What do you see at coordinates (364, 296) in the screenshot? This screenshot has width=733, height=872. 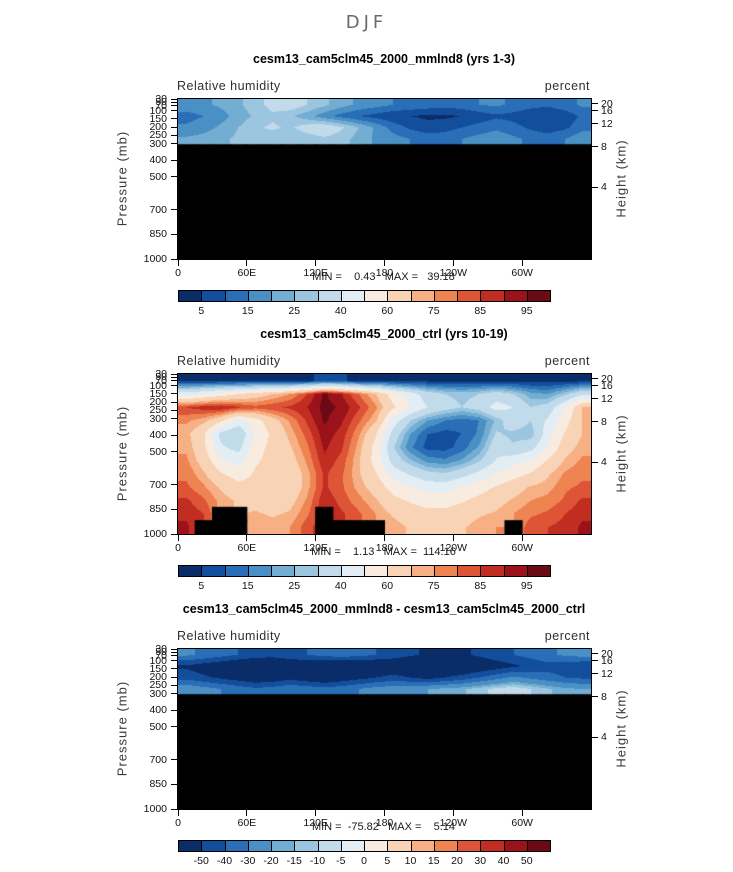 I see `colorbar` at bounding box center [364, 296].